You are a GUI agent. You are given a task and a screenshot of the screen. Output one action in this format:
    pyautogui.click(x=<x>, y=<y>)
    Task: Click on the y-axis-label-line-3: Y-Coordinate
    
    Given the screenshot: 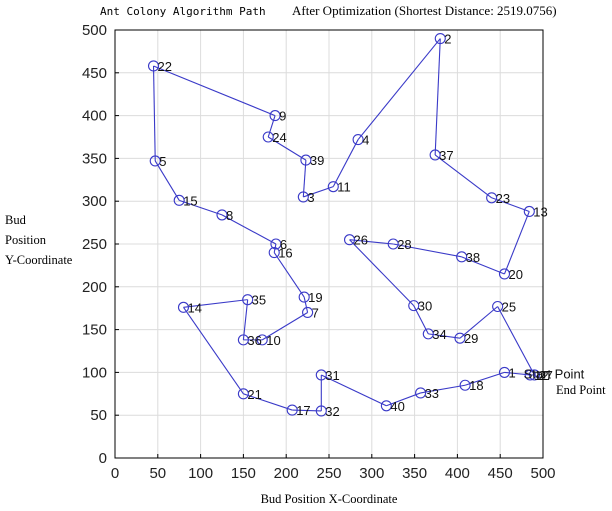 What is the action you would take?
    pyautogui.click(x=39, y=260)
    